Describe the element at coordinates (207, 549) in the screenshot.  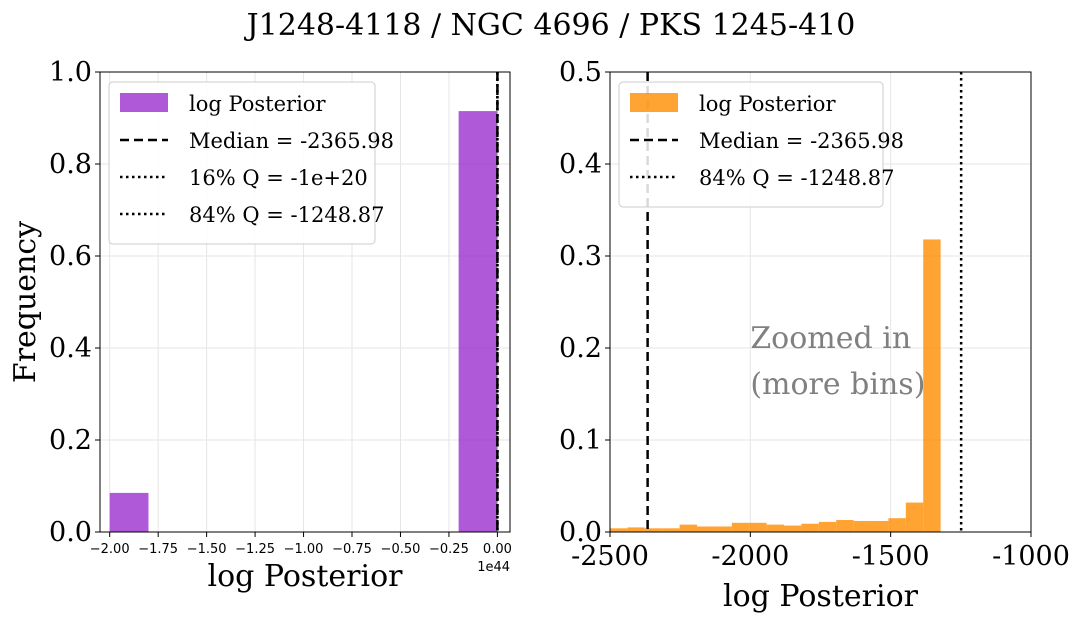
I see `x-tick-label: −1.50` at that location.